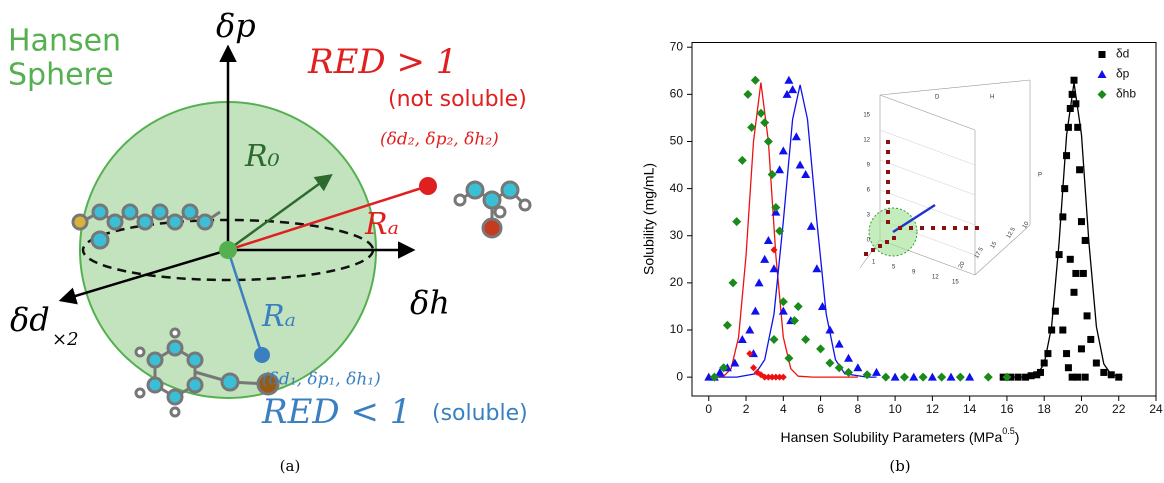  Describe the element at coordinates (677, 329) in the screenshot. I see `y-tick-label: 10` at that location.